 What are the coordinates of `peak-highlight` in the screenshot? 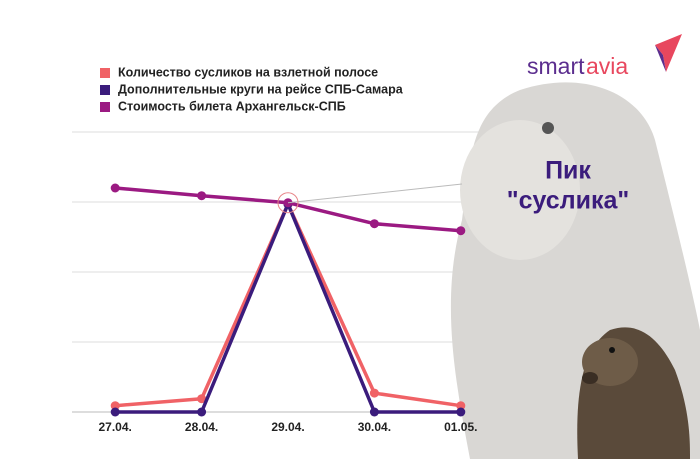 It's located at (288, 203).